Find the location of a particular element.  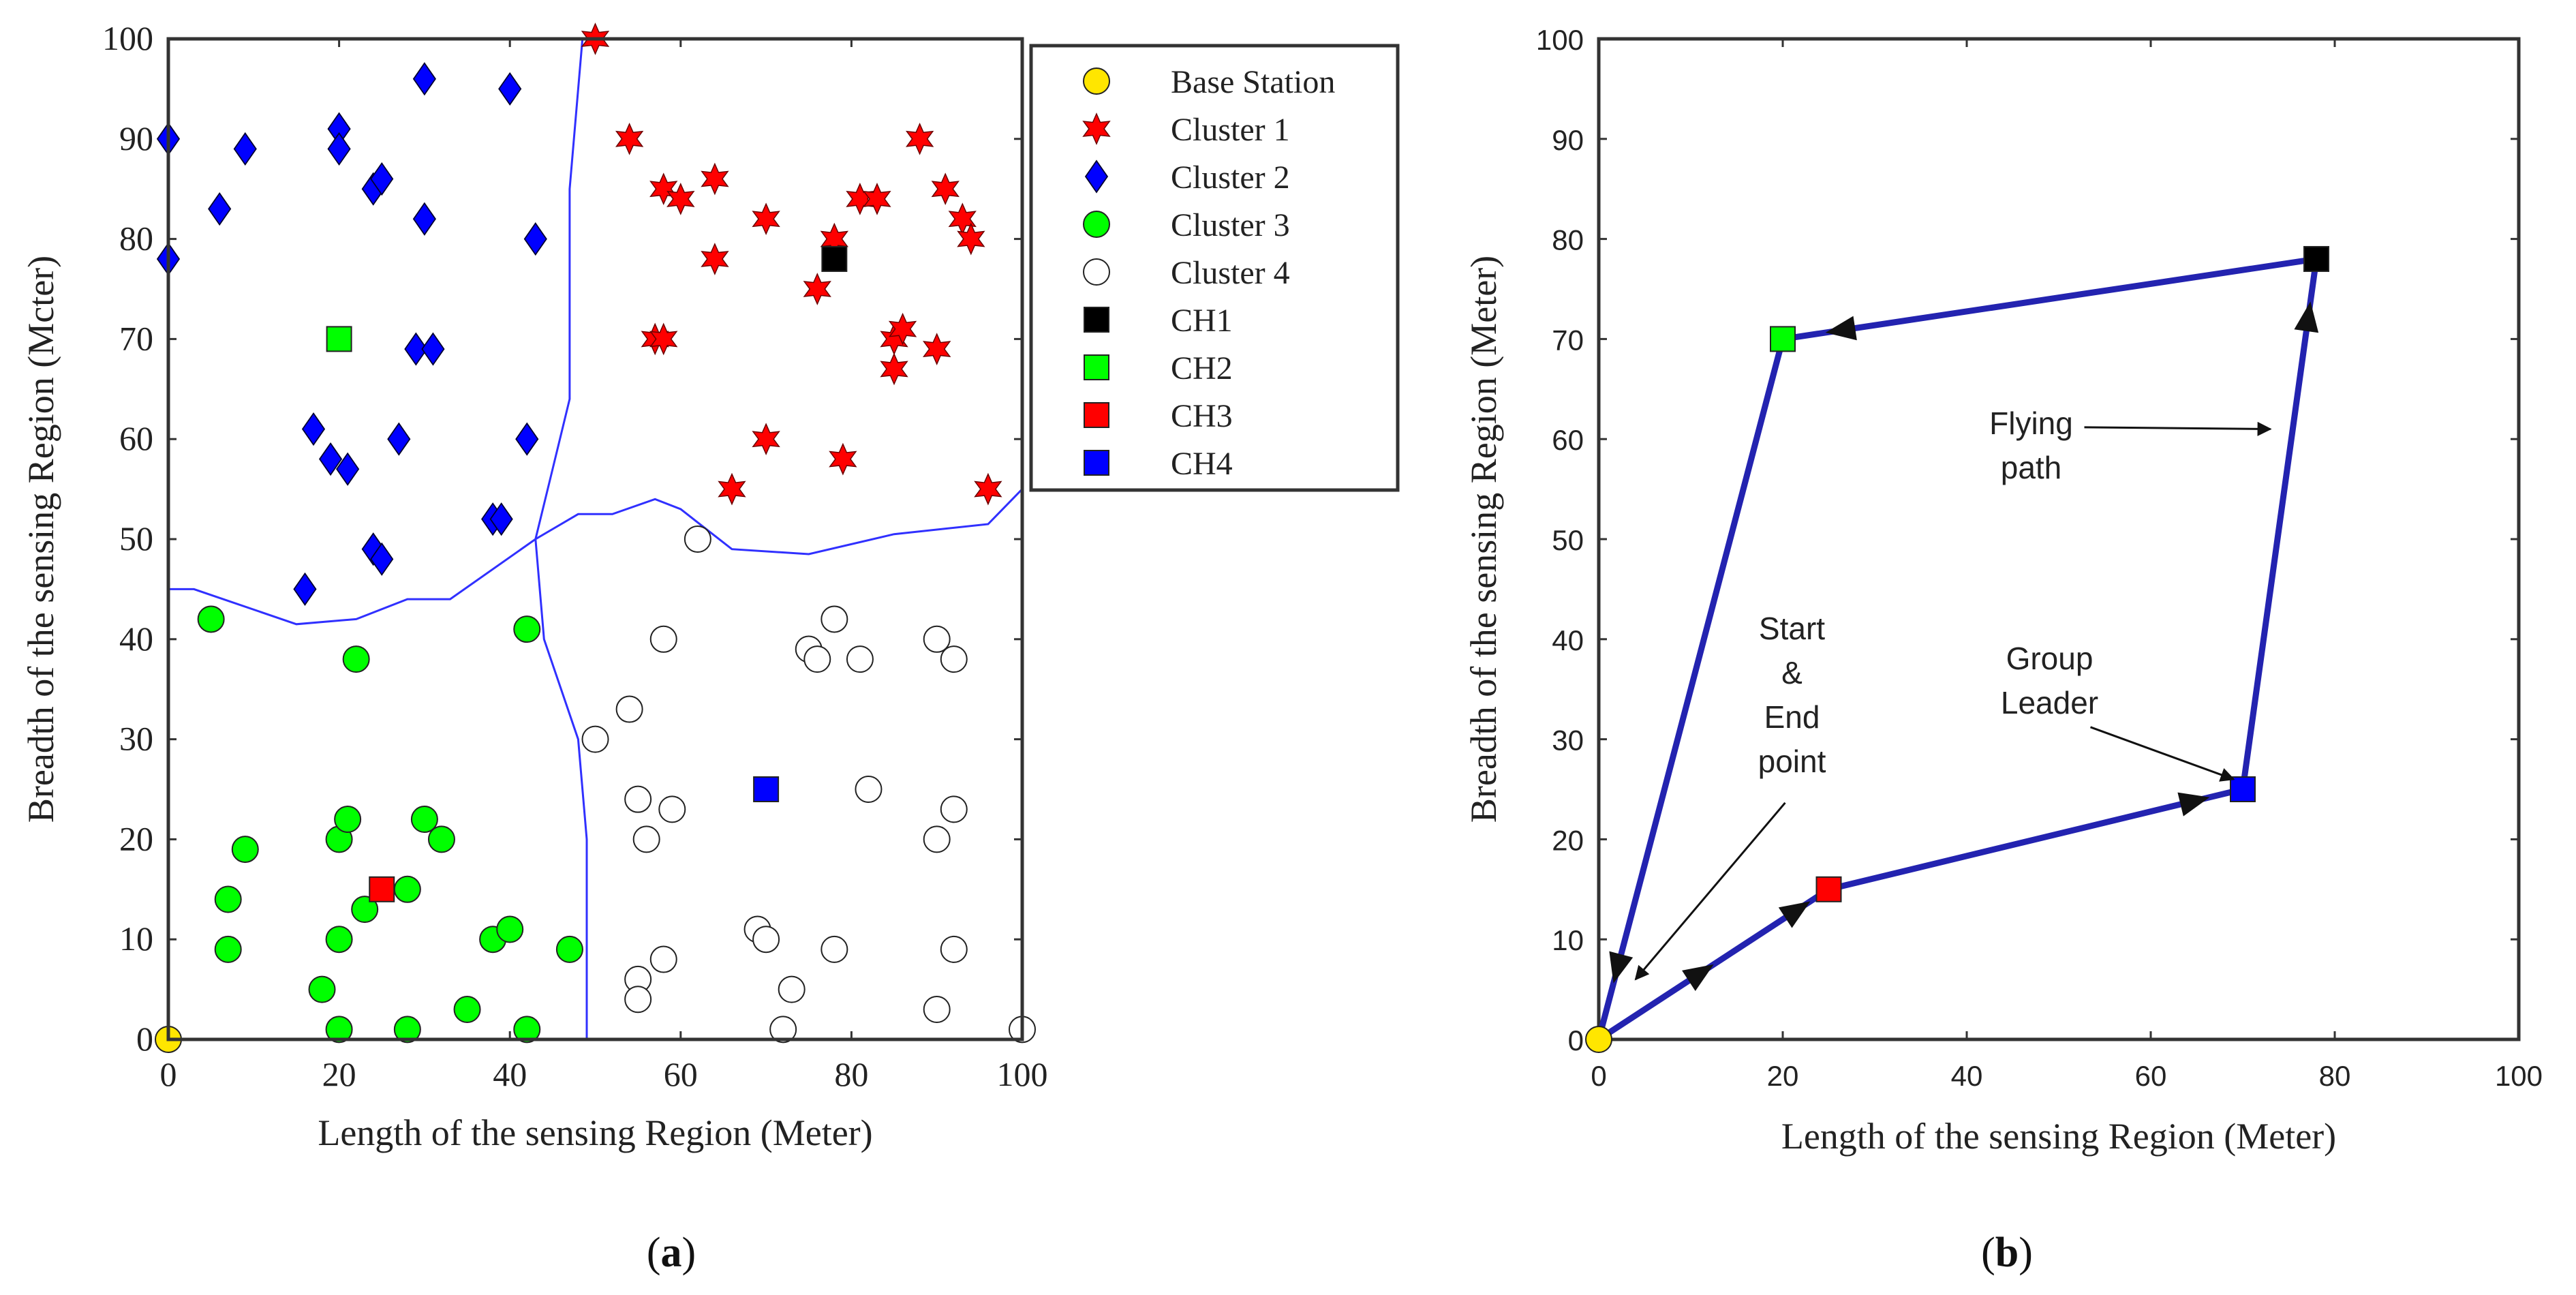

panel-a-xtick-label: 40 is located at coordinates (510, 1074).